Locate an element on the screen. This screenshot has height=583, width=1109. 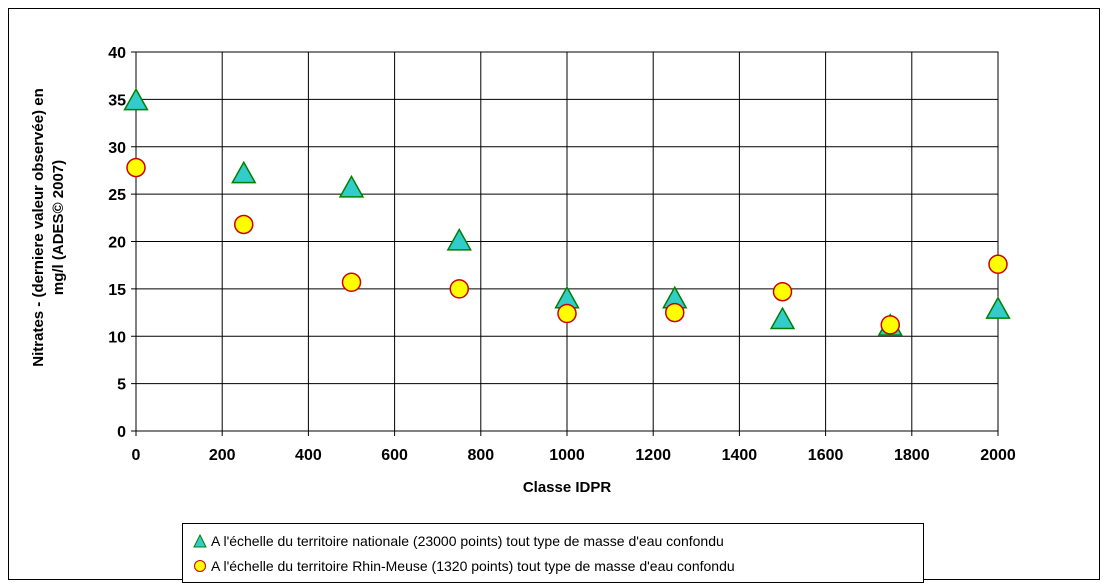
y-tick-label: 5 is located at coordinates (121, 385).